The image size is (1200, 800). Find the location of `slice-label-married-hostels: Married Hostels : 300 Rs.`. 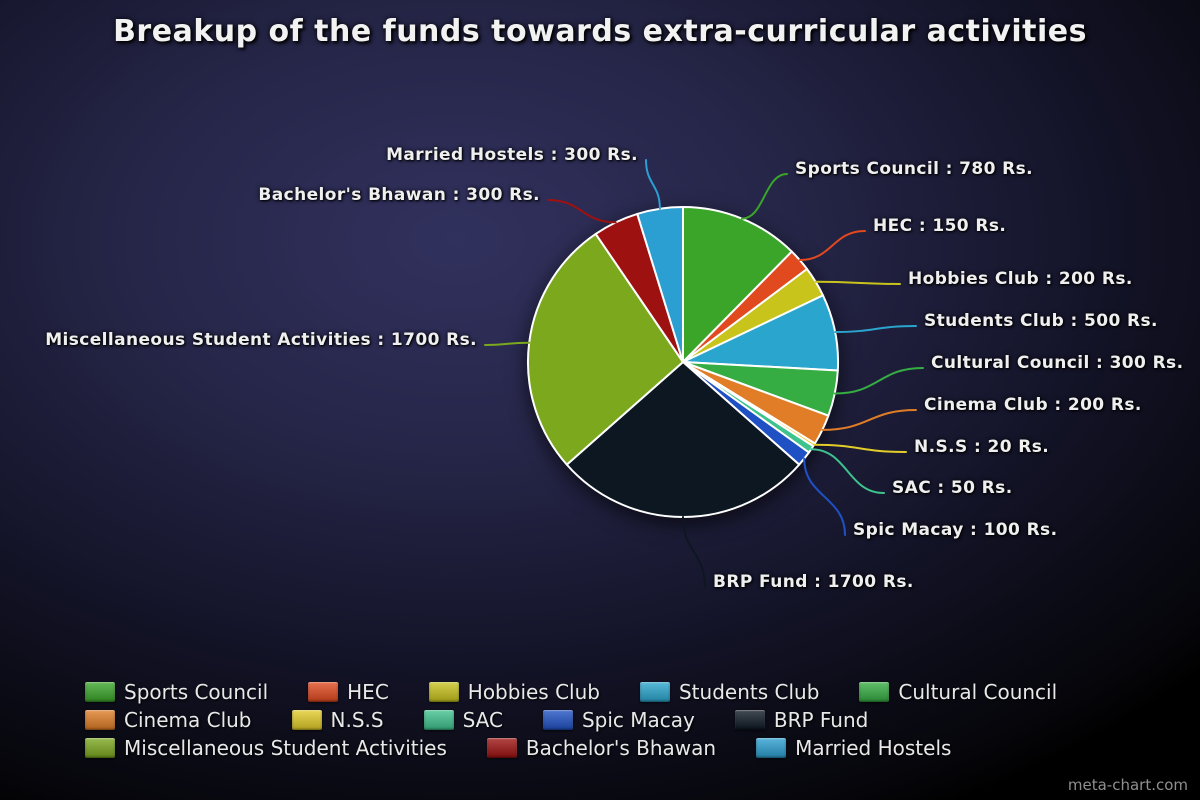

slice-label-married-hostels: Married Hostels : 300 Rs. is located at coordinates (512, 155).